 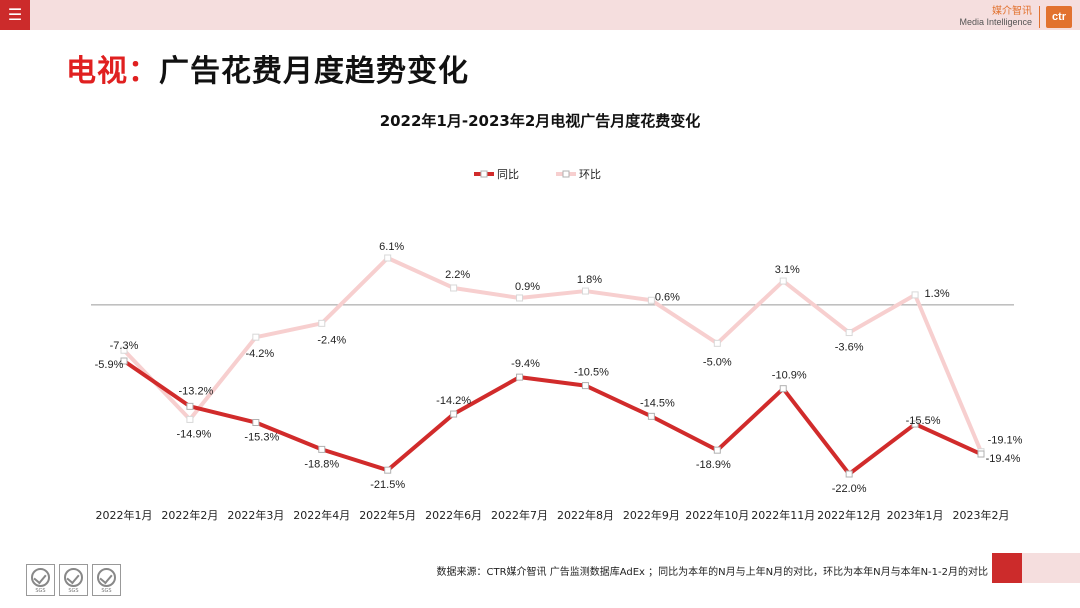 I want to click on x-tick-label: 2022年3月, so click(x=255, y=515).